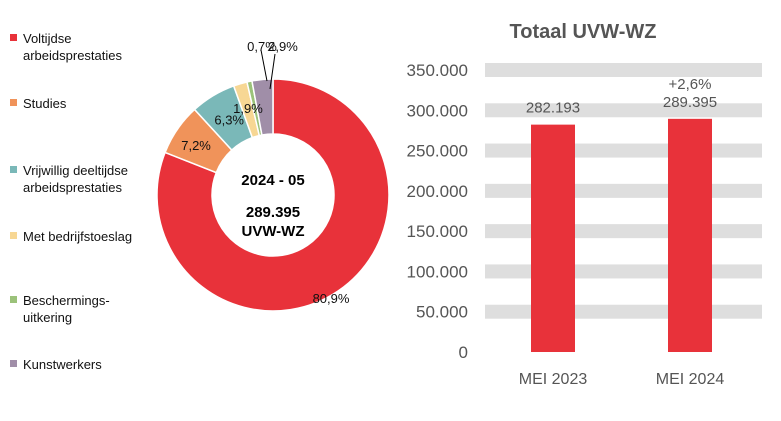 This screenshot has height=421, width=781. Describe the element at coordinates (90, 103) in the screenshot. I see `legend-item: Studies` at that location.